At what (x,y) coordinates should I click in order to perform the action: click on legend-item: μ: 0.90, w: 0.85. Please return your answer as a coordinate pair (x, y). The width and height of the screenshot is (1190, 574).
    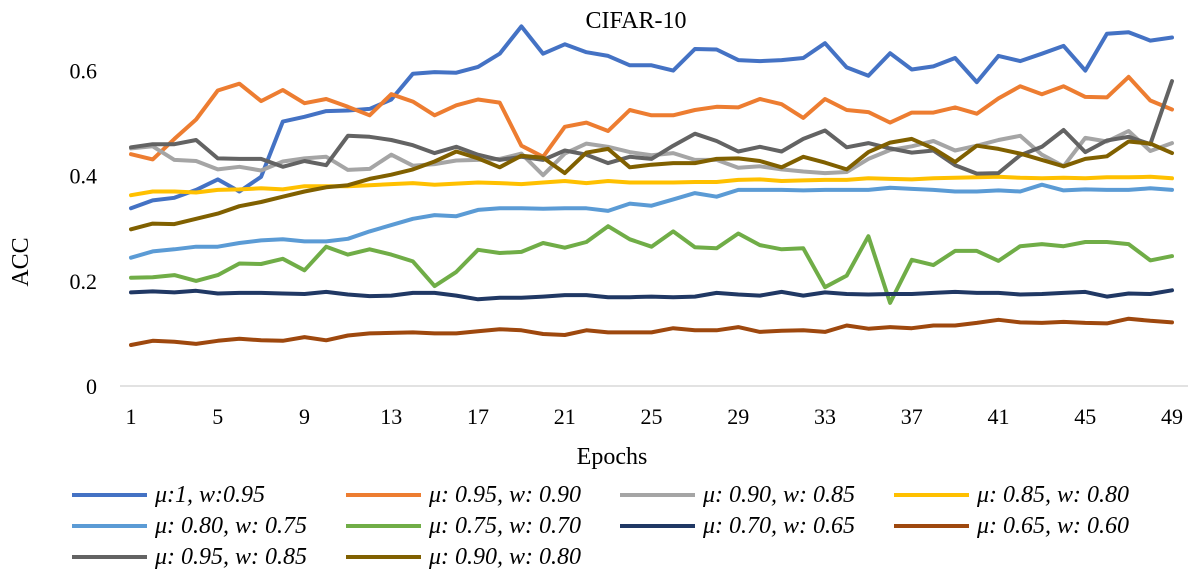
    Looking at the image, I should click on (737, 495).